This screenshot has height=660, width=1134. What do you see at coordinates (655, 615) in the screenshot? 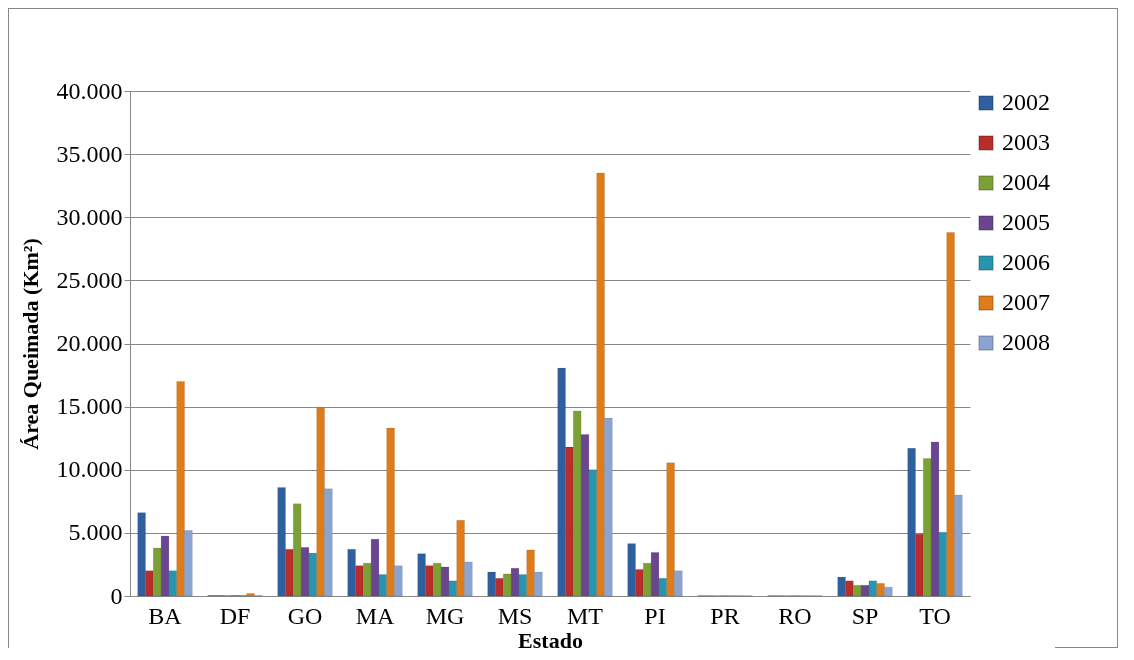
I see `x-tick-label: PI` at bounding box center [655, 615].